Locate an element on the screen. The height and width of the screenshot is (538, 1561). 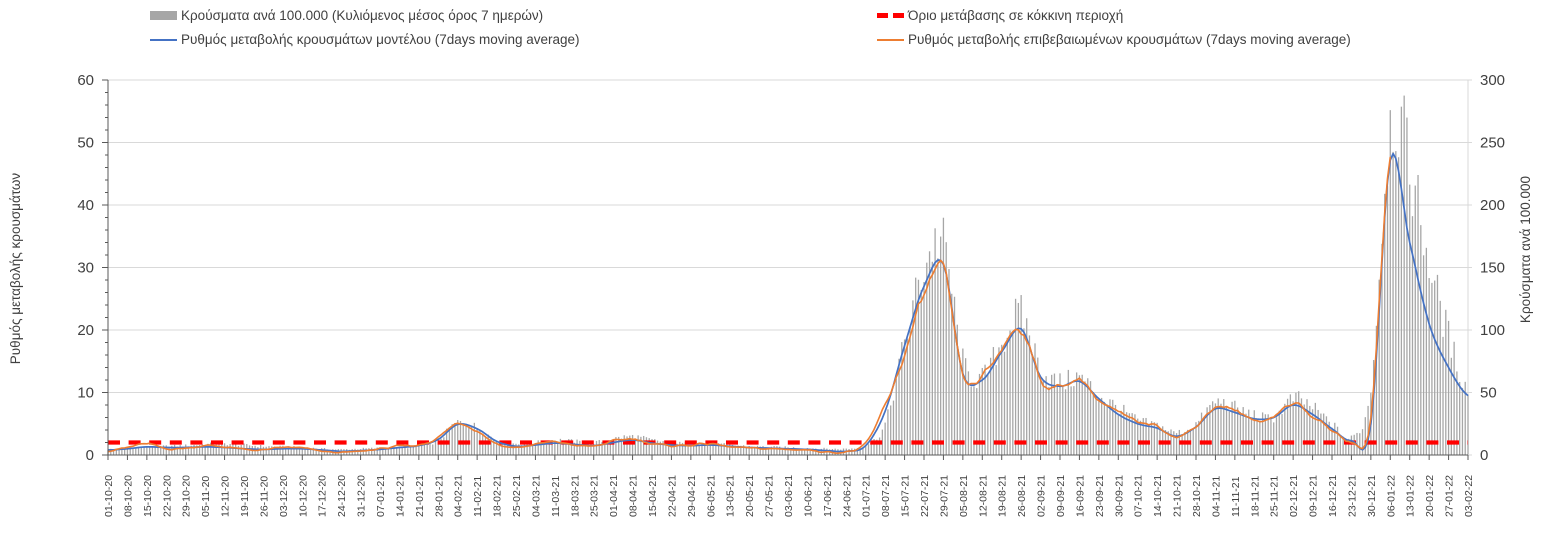
svg-text: 22-07-21 is located at coordinates (925, 496).